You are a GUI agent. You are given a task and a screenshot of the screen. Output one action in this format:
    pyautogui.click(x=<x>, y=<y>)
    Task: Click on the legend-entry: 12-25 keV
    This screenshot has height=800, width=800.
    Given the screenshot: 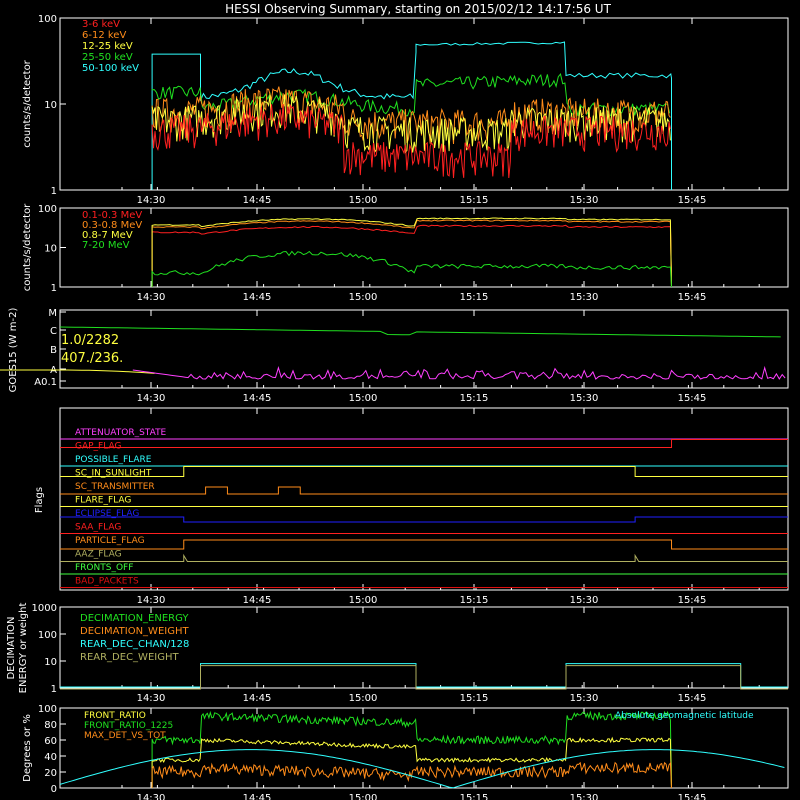 What is the action you would take?
    pyautogui.click(x=107, y=46)
    